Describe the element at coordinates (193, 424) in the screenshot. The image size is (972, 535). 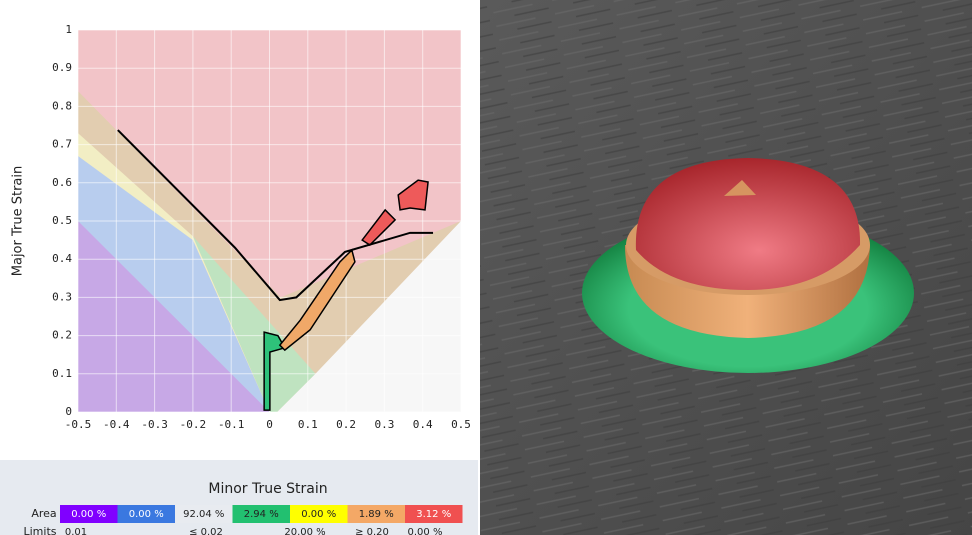
I see `x-tick-label: -0.2` at that location.